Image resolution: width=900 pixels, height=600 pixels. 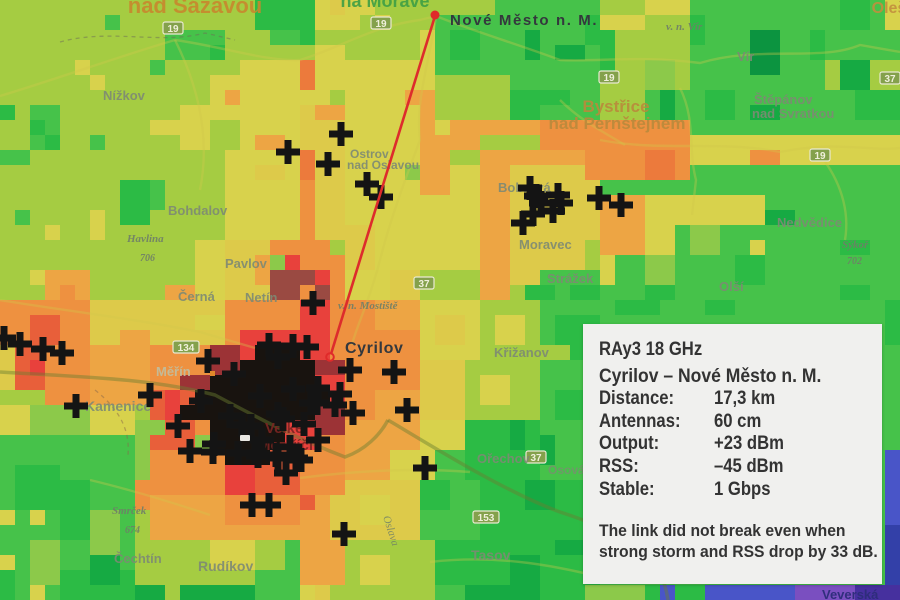 What do you see at coordinates (793, 113) in the screenshot?
I see `svg-text: nad Svratkou` at bounding box center [793, 113].